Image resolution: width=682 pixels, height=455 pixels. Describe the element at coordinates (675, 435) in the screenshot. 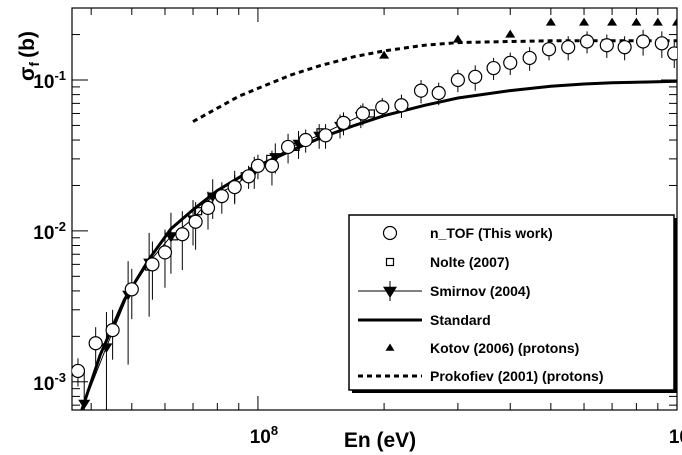

I see `x-tick-label: 109` at that location.